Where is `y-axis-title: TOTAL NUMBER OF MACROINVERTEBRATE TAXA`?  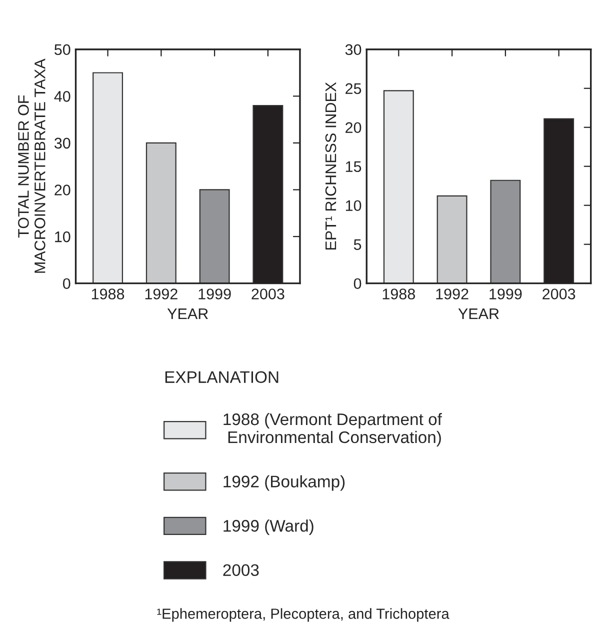 y-axis-title: TOTAL NUMBER OF MACROINVERTEBRATE TAXA is located at coordinates (32, 165).